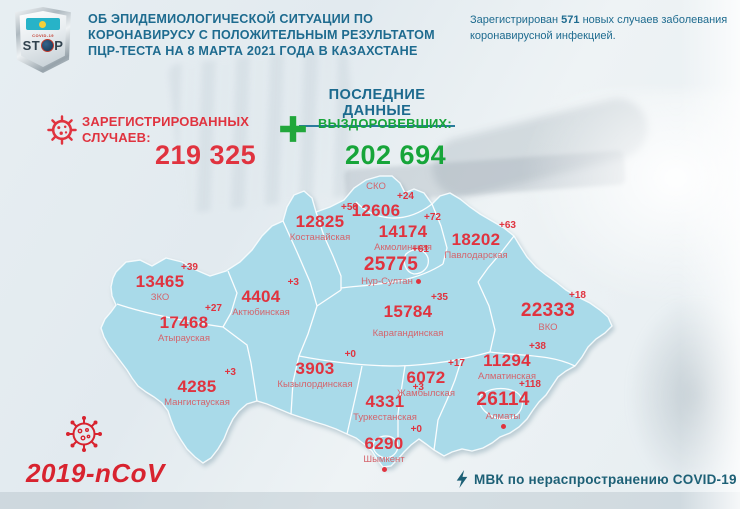 The image size is (740, 509). What do you see at coordinates (184, 338) in the screenshot?
I see `region-name: Атырауская` at bounding box center [184, 338].